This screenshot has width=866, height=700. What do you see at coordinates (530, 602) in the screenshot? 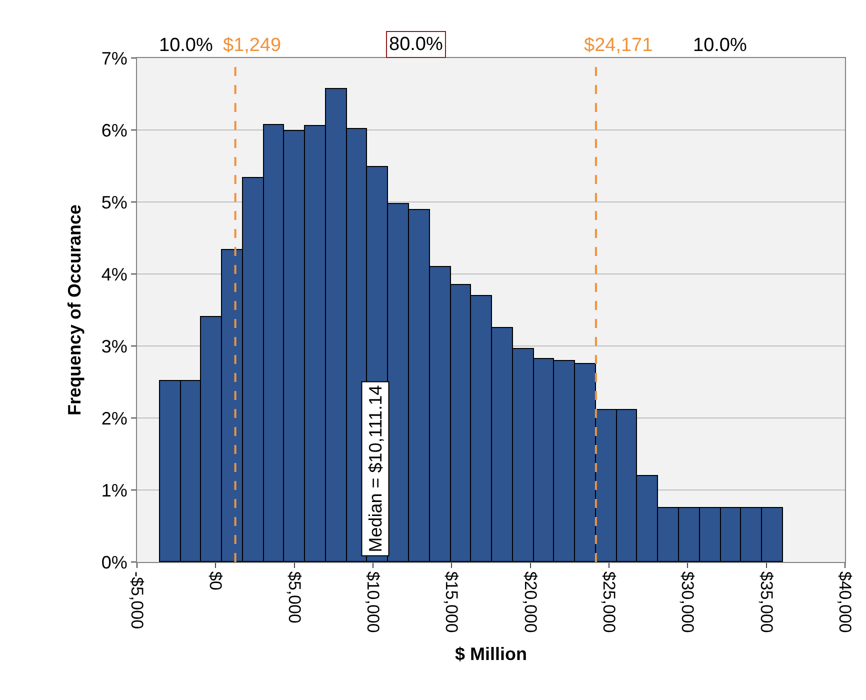
I see `x-tick-label: $20,000` at bounding box center [530, 602].